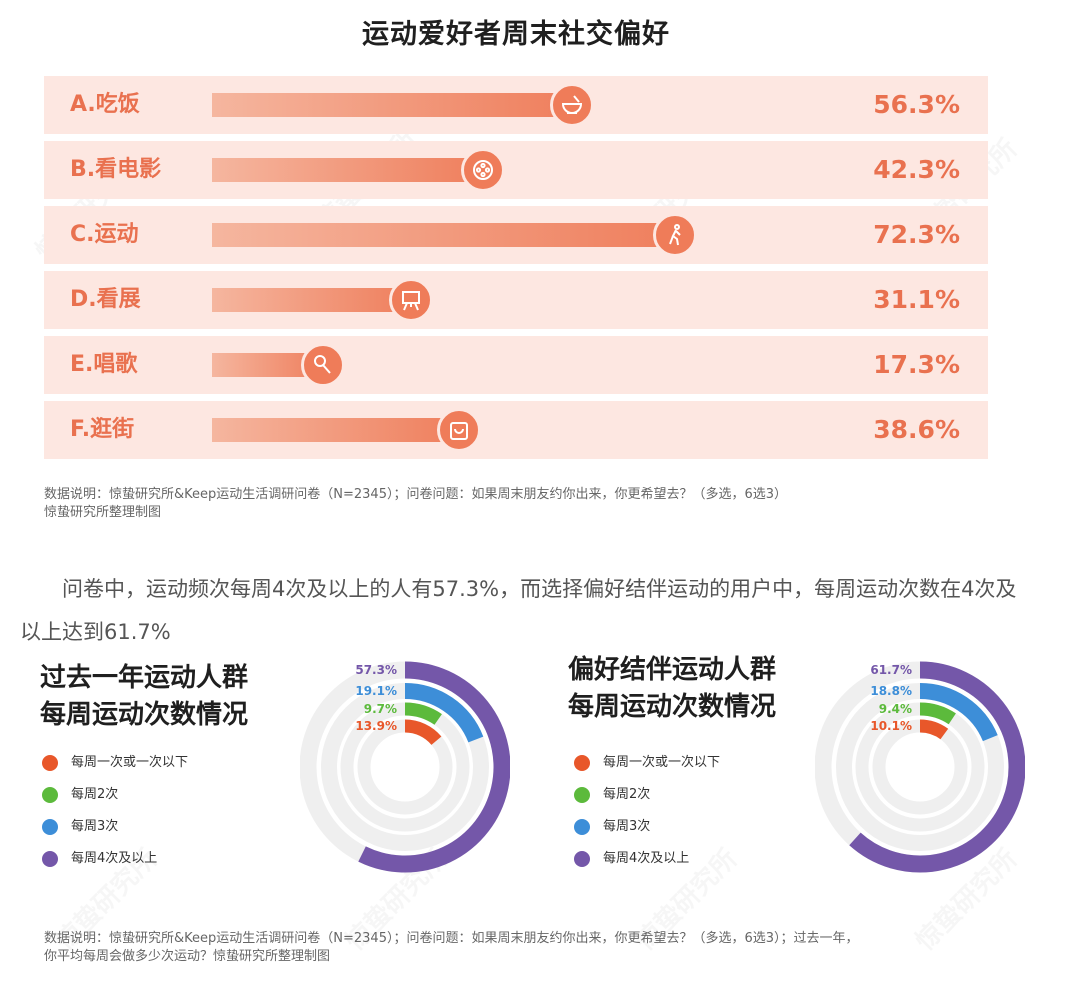 The height and width of the screenshot is (992, 1080). Describe the element at coordinates (144, 678) in the screenshot. I see `panel-title-line: 过去一年运动人群` at that location.